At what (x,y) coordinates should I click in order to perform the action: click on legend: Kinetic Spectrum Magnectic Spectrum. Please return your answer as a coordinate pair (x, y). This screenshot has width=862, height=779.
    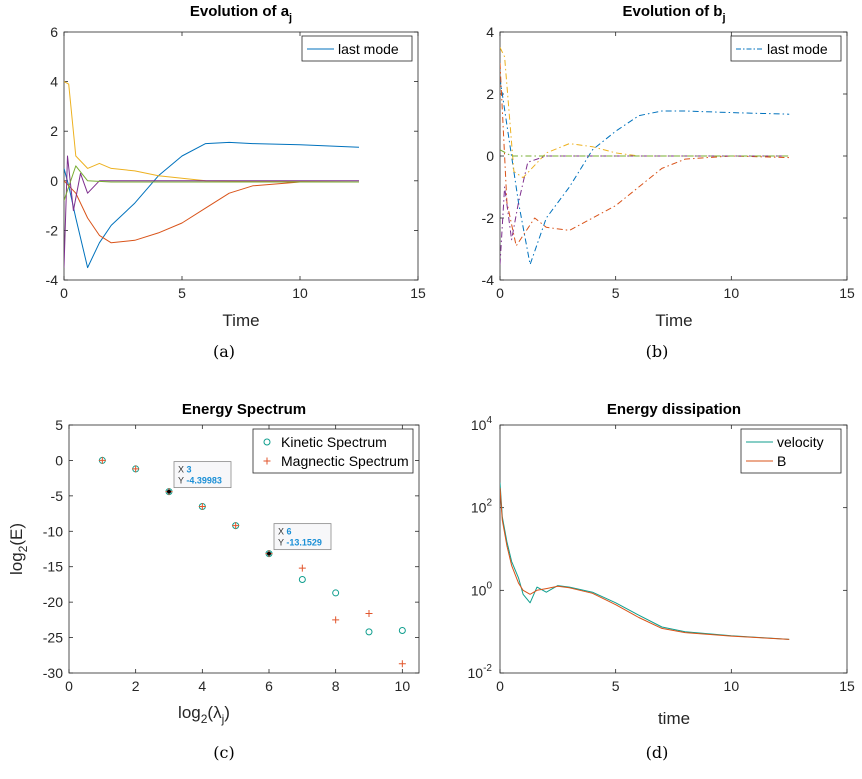
    Looking at the image, I should click on (333, 451).